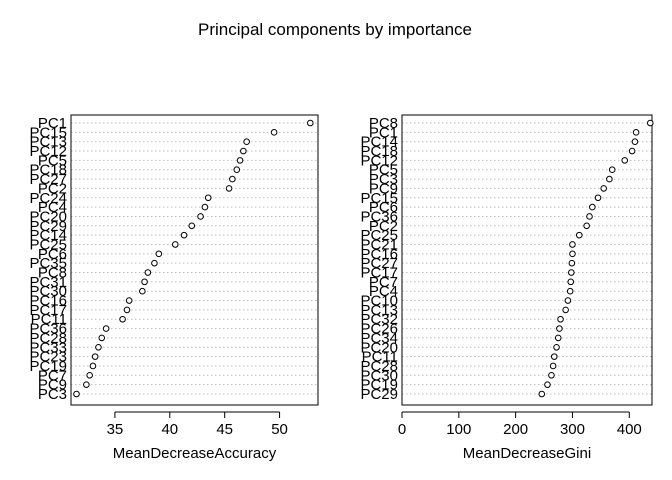 Image resolution: width=672 pixels, height=480 pixels. What do you see at coordinates (379, 244) in the screenshot?
I see `category-label: PC21` at bounding box center [379, 244].